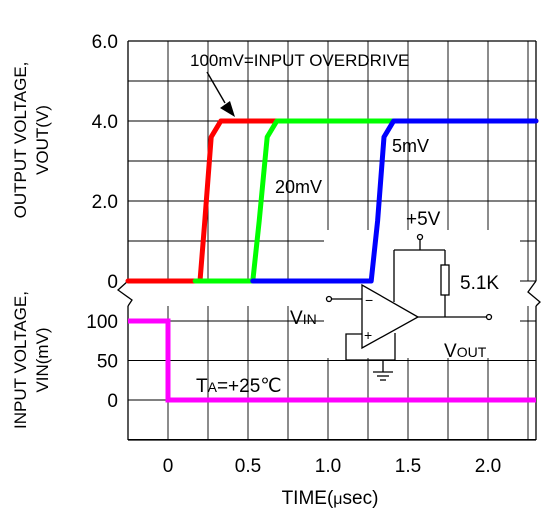 The height and width of the screenshot is (525, 547). Describe the element at coordinates (102, 322) in the screenshot. I see `ytick-label-input: 100` at that location.